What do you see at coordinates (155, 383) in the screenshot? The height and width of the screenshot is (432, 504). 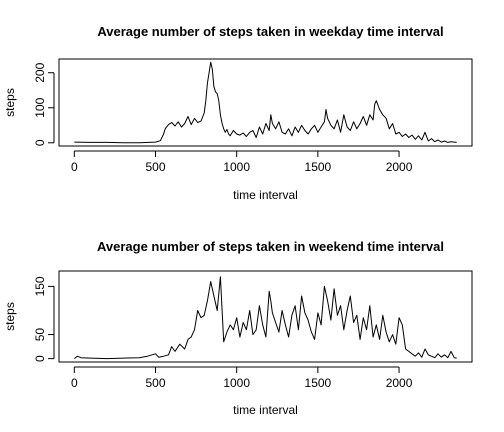 I see `chart-2-x-tick-label: 500` at bounding box center [155, 383].